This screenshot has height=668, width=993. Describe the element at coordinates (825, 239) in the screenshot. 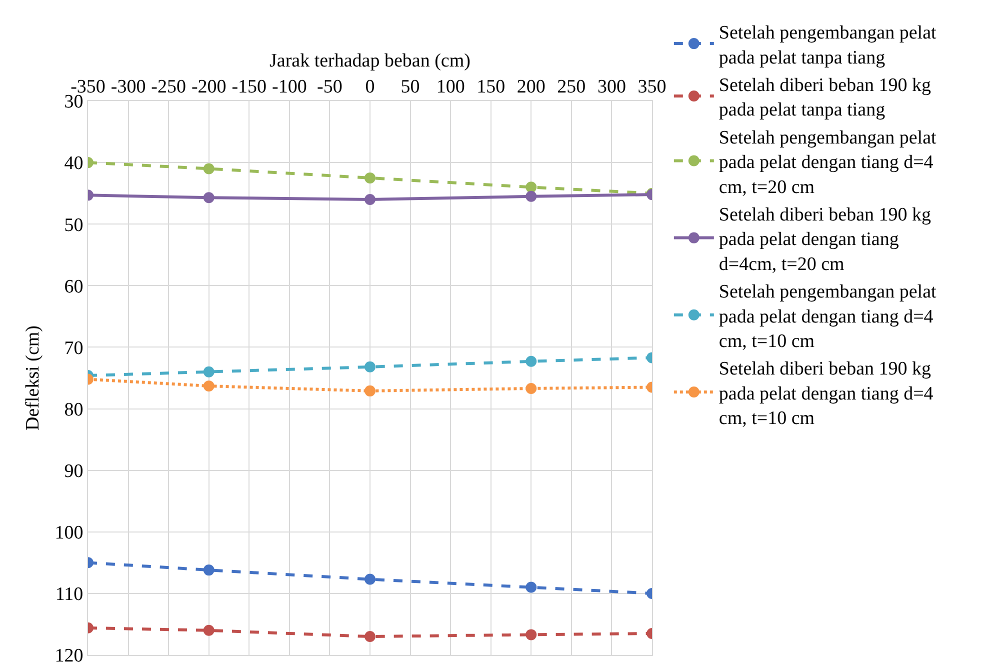

I see `legend-label: Setelah diberi beban 190 kg pada pelat dengan tiang d=4cm, t=20 cm` at that location.